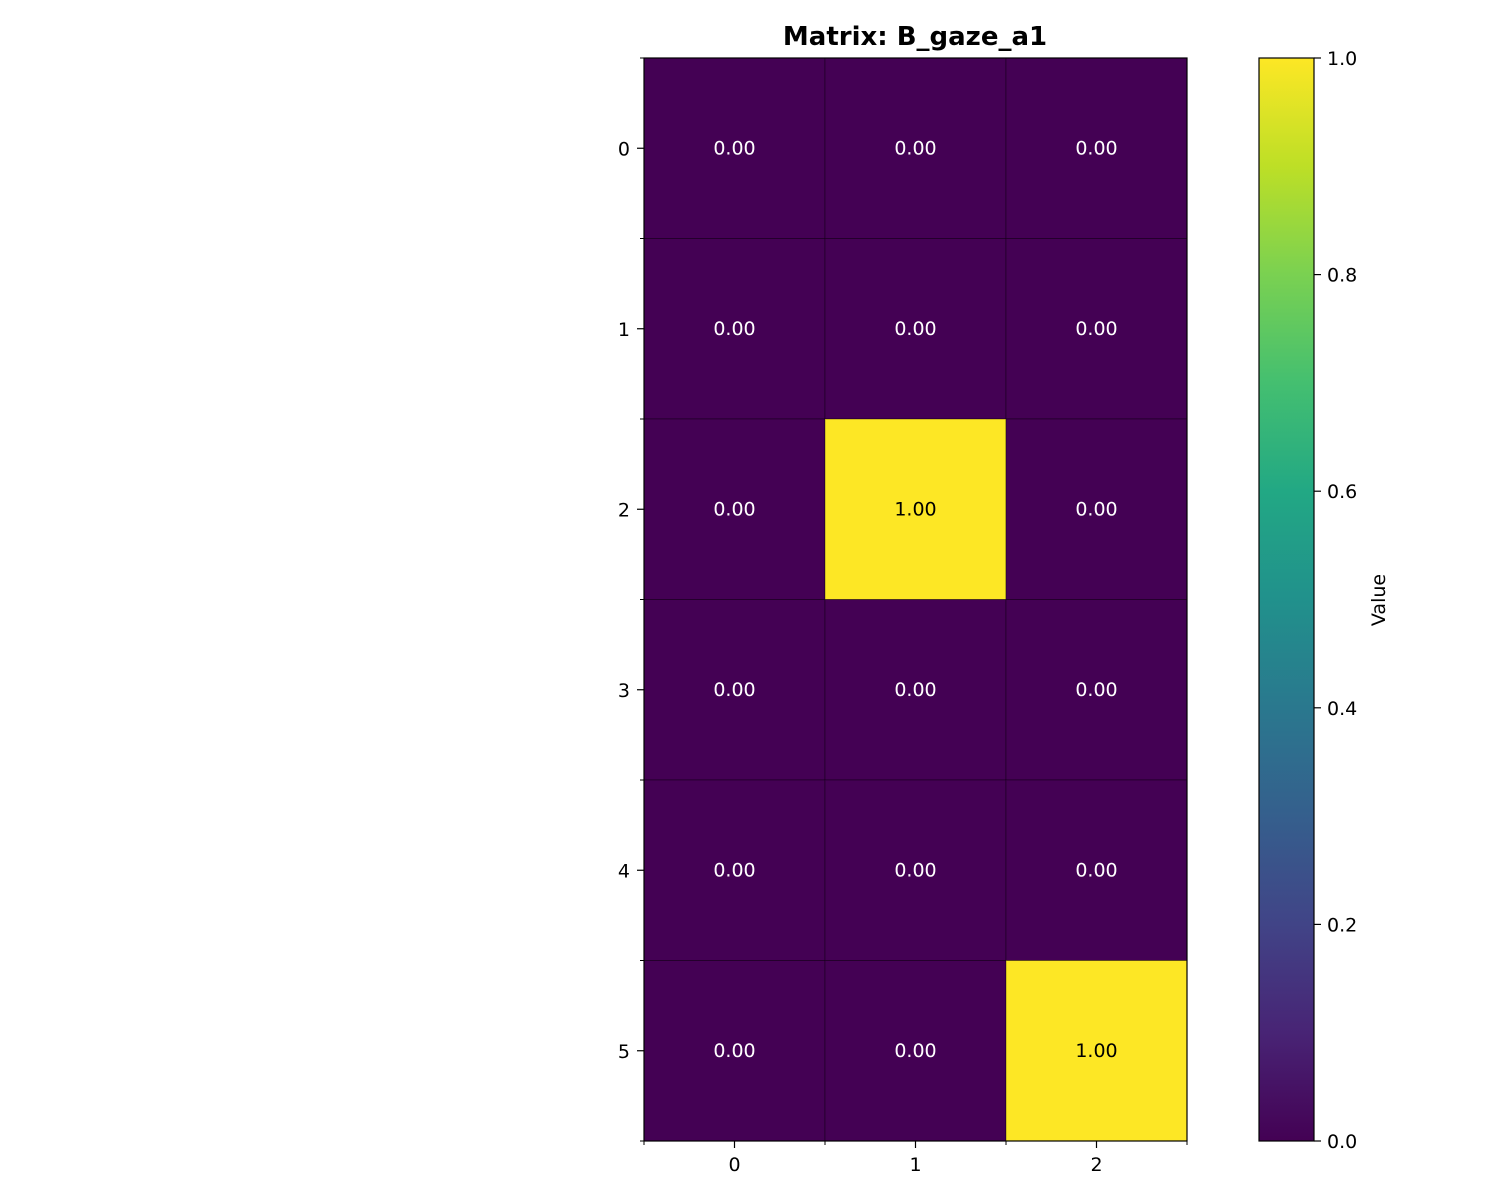  I want to click on colorbar-tick-label: 0.8, so click(1342, 276).